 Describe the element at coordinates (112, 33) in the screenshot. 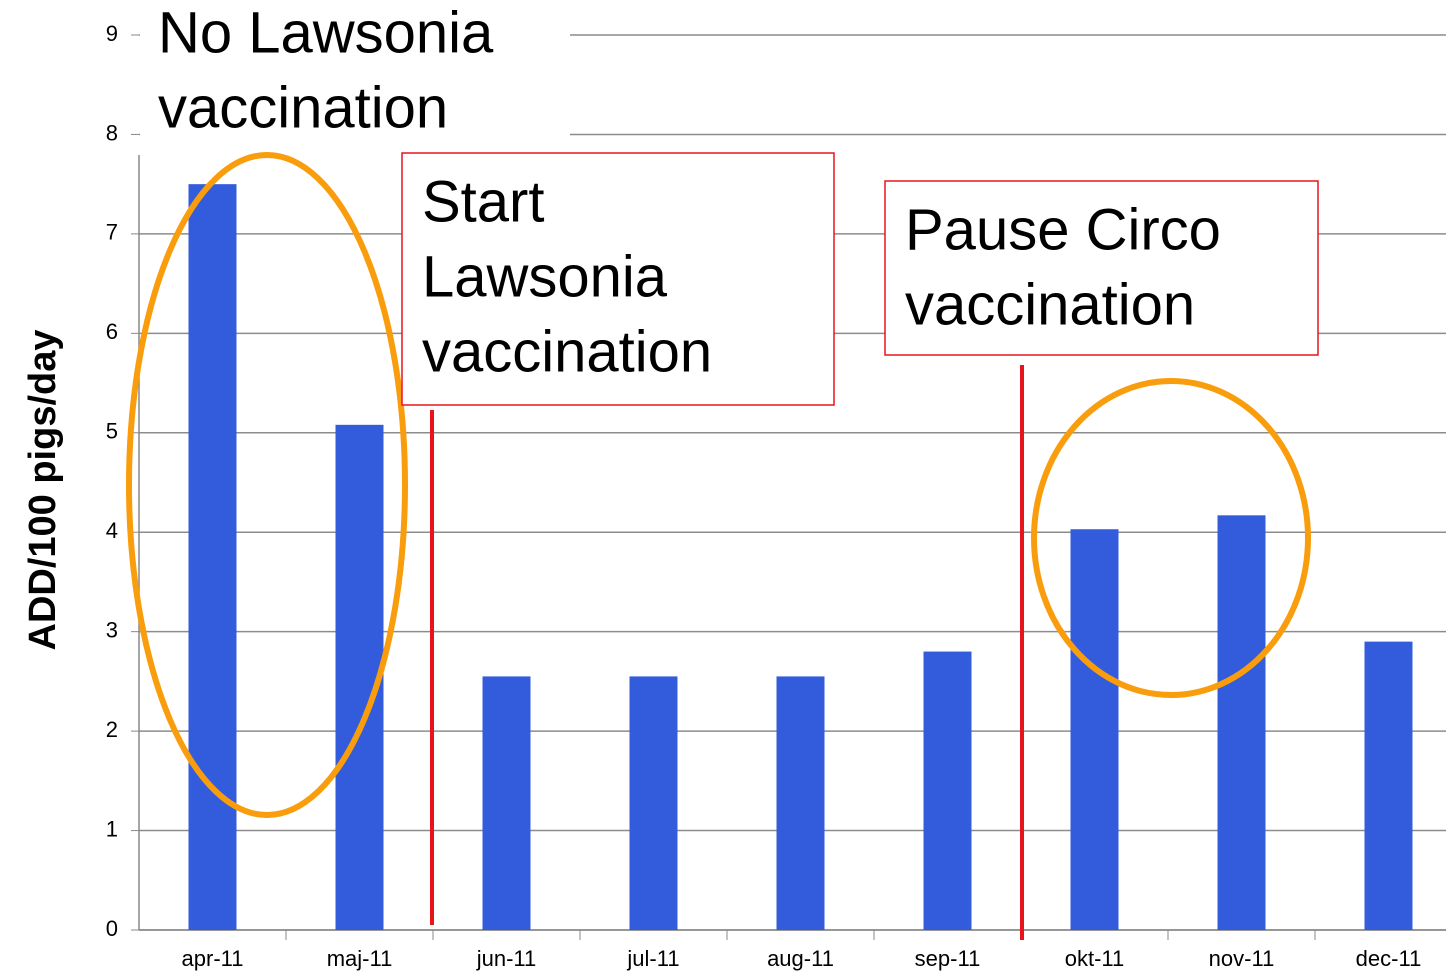

I see `y-tick-label: 9` at that location.